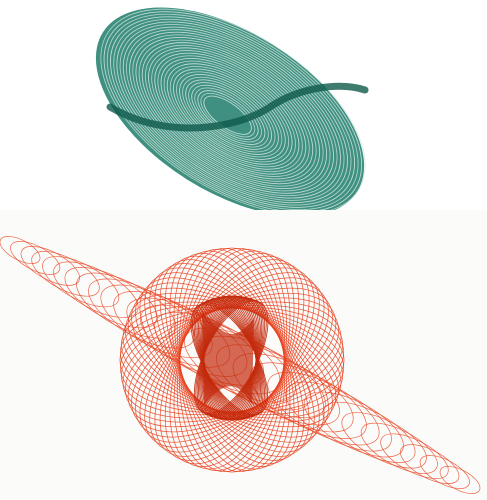 The width and height of the screenshot is (487, 500). What do you see at coordinates (228, 359) in the screenshot?
I see `red-core` at bounding box center [228, 359].